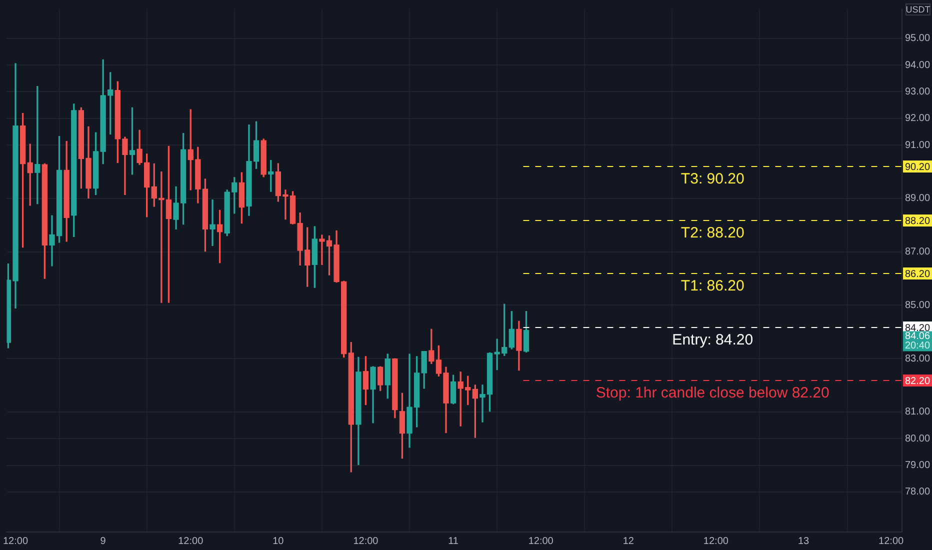 This screenshot has height=550, width=932. Describe the element at coordinates (917, 466) in the screenshot. I see `y-tick-label: 79.00` at that location.